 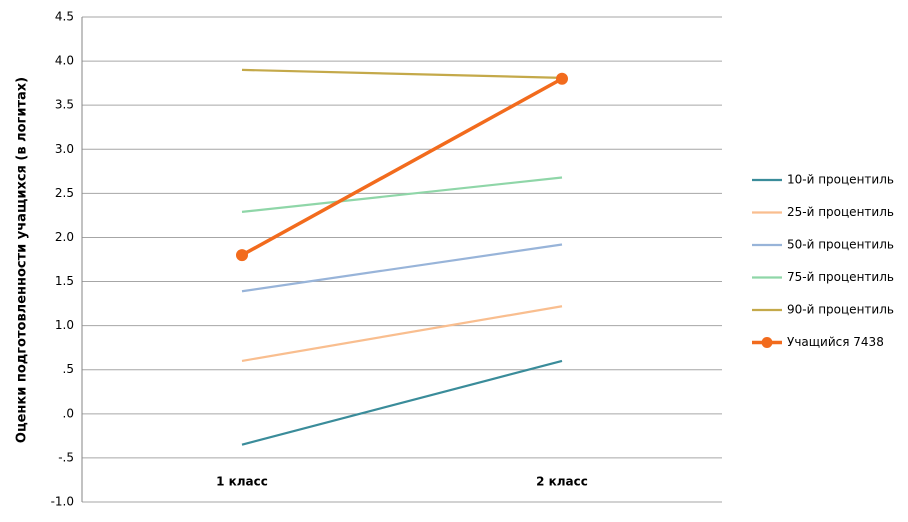 What do you see at coordinates (840, 277) in the screenshot?
I see `legend-label: 75-й процентиль` at bounding box center [840, 277].